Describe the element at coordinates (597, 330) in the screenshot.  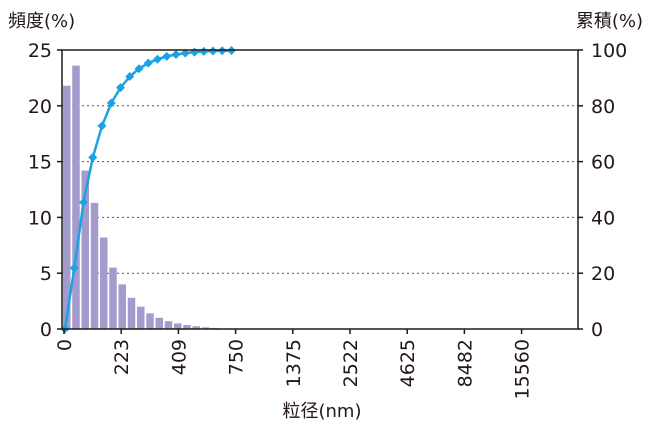
I see `y-right-tick-label: 0` at that location.